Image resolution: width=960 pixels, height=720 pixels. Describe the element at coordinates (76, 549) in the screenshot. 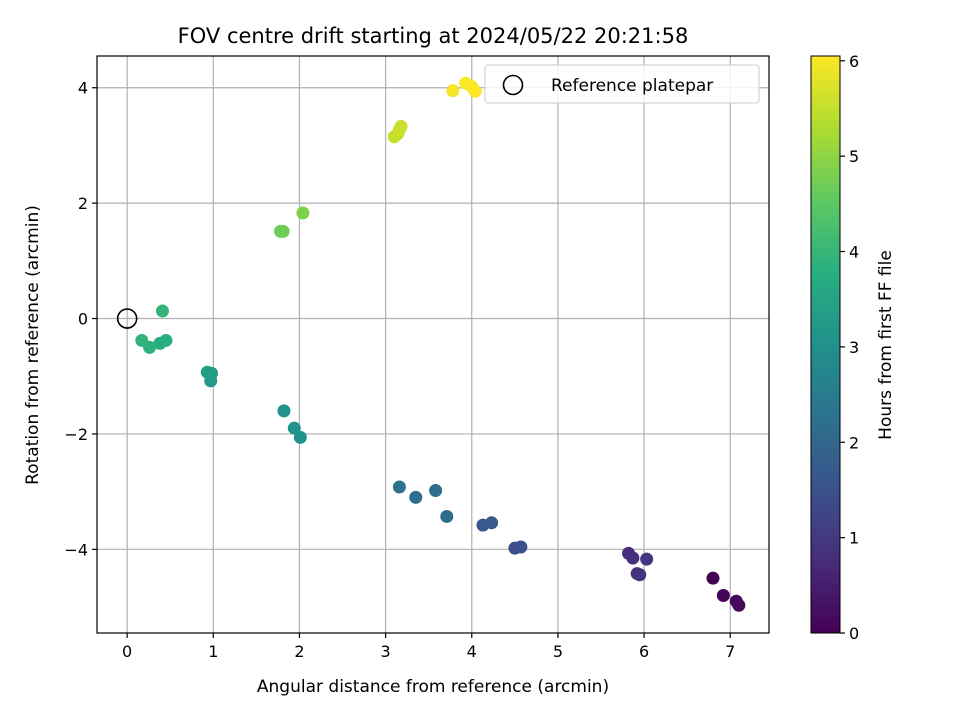

I see `y-tick-label-0: −4` at that location.